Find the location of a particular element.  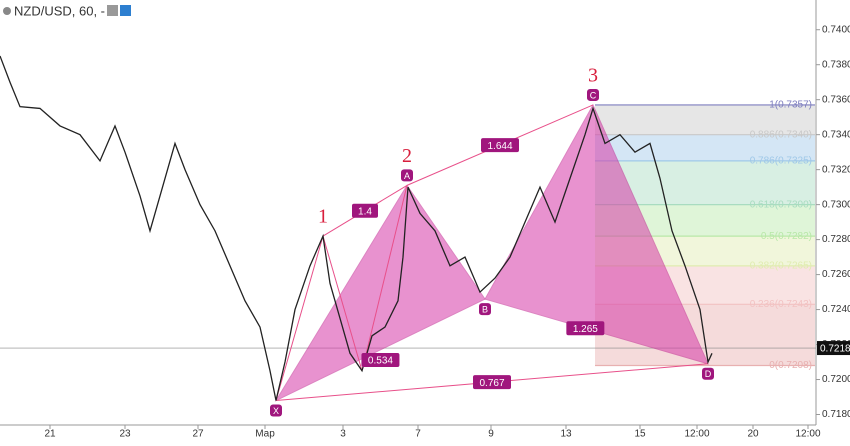

fib-label: 0.886(0.7340) is located at coordinates (781, 134).